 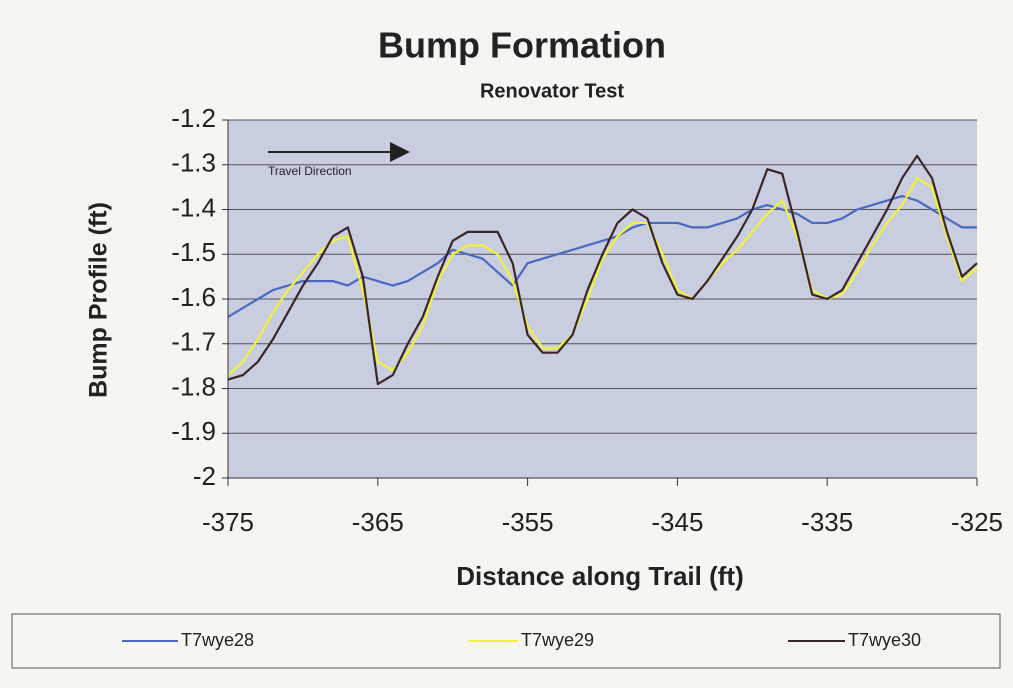 I want to click on y-tick-label: -1.7, so click(x=193, y=342).